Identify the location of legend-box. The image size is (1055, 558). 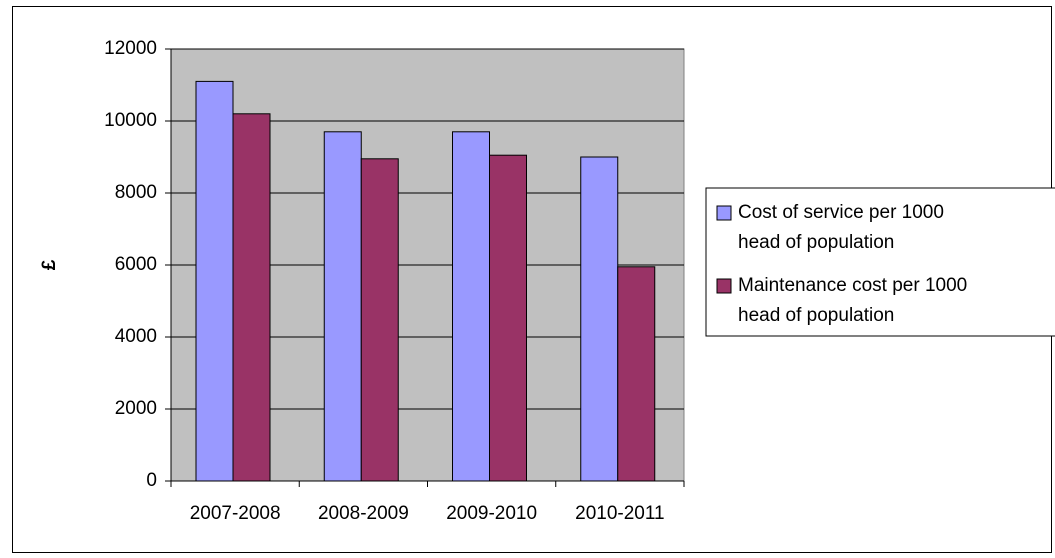
(880, 262).